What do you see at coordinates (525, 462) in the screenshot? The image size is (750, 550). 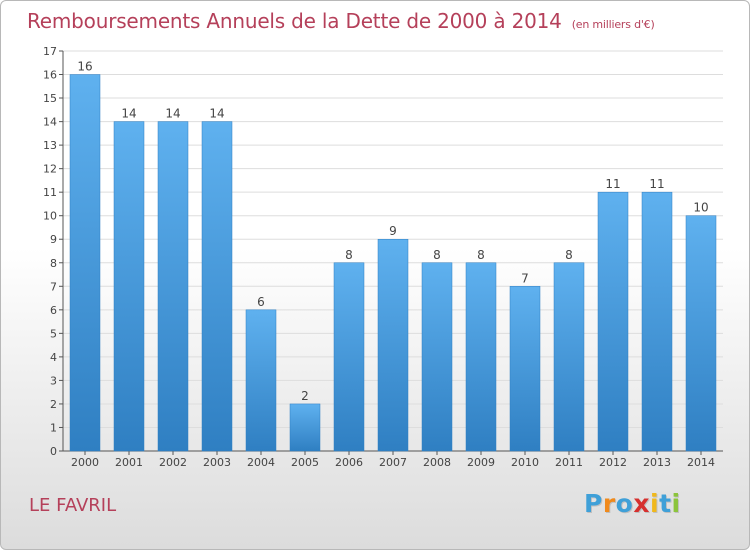 I see `x-tick-label-2010: 2010` at bounding box center [525, 462].